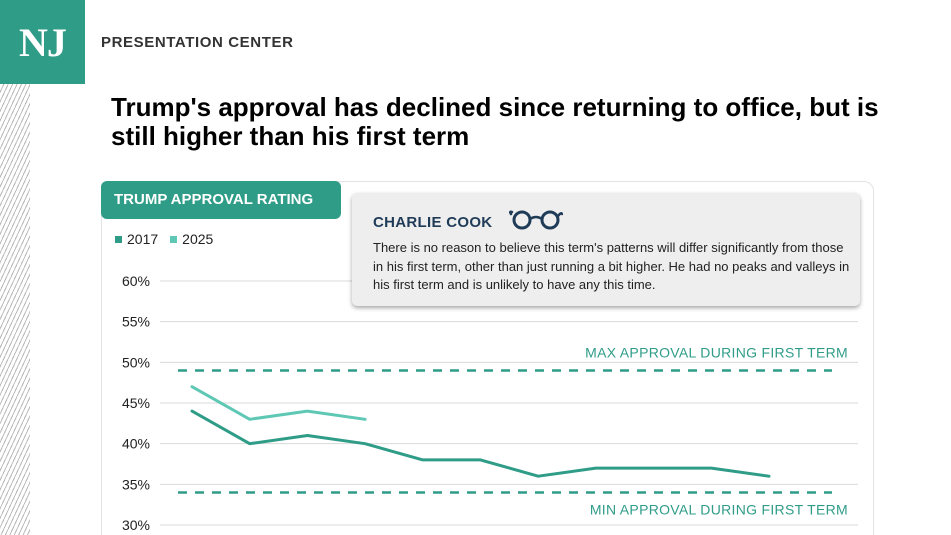  What do you see at coordinates (136, 444) in the screenshot?
I see `y-tick-label: 40%` at bounding box center [136, 444].